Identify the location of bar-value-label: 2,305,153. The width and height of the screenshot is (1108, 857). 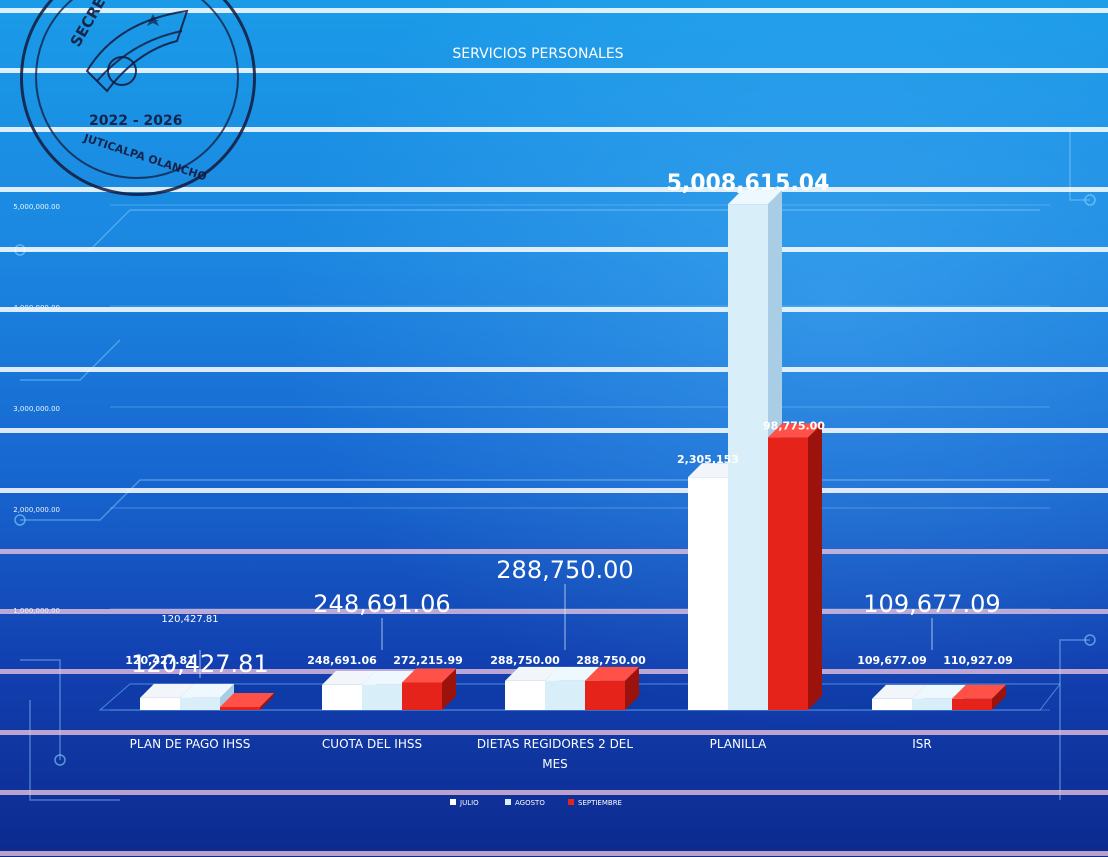
(708, 459).